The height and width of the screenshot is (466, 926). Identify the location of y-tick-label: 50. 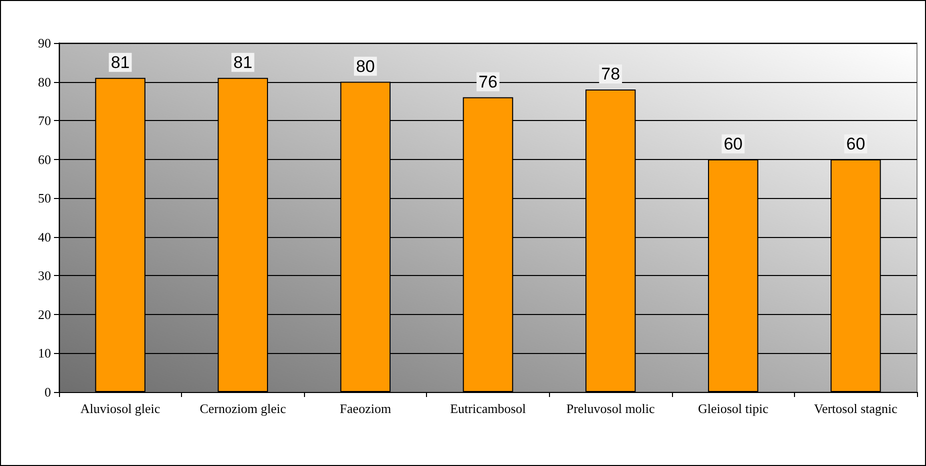
(44, 198).